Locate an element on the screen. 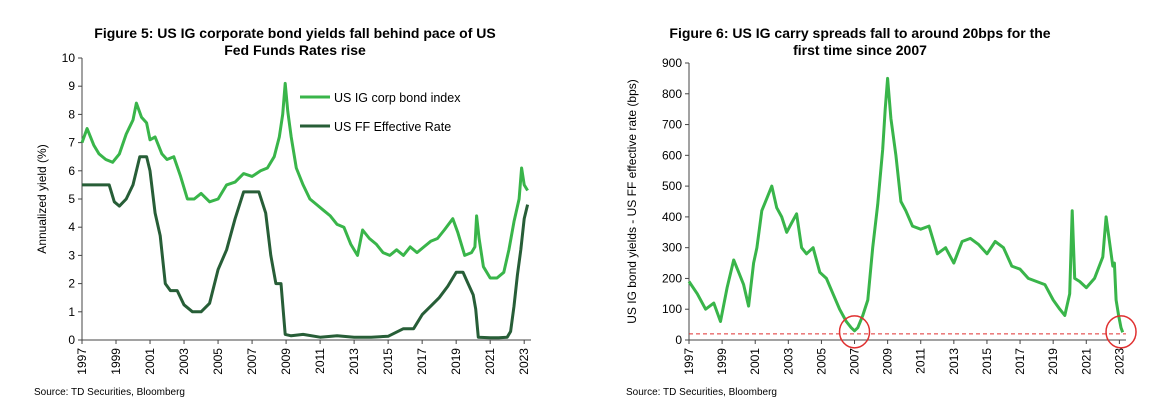 This screenshot has width=1169, height=410. fig5-x-tick-label: 2017 is located at coordinates (422, 361).